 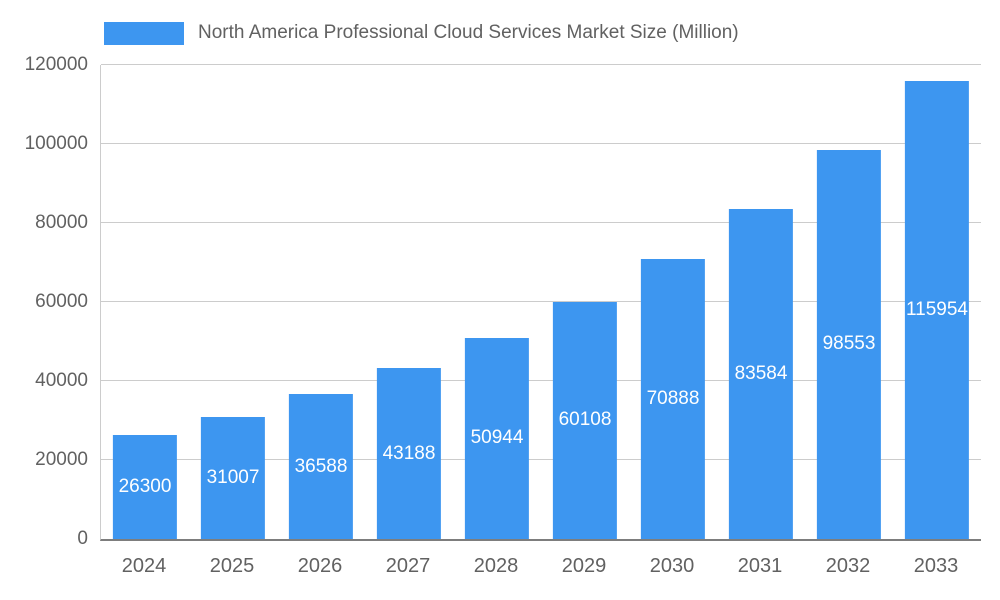 I want to click on x-tick-label: 2025, so click(x=232, y=566).